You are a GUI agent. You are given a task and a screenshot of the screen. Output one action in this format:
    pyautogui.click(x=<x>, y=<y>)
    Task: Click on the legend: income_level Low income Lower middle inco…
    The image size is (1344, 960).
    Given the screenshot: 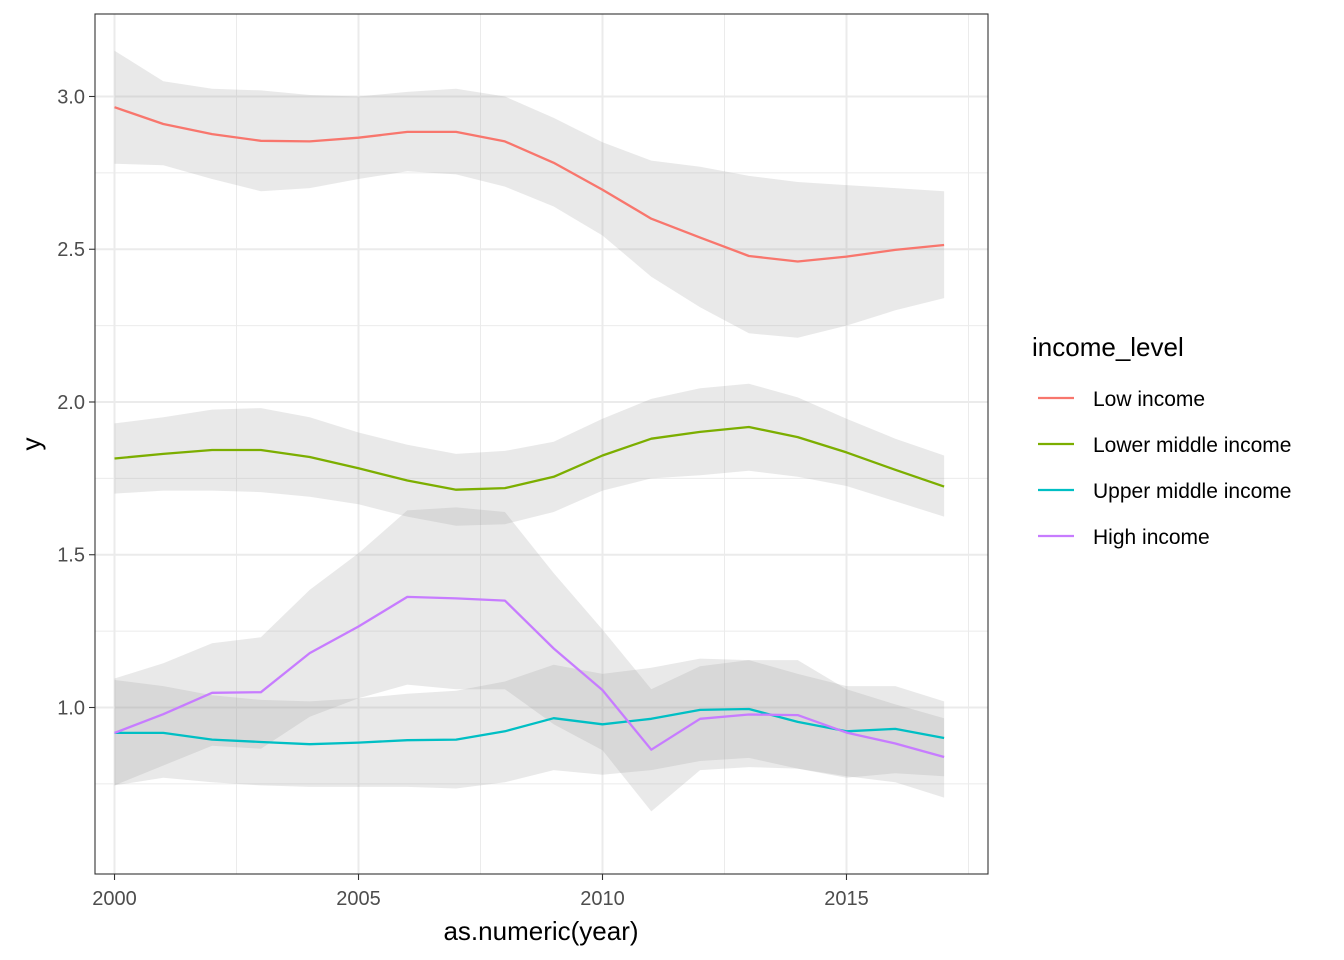 What is the action you would take?
    pyautogui.click(x=1161, y=440)
    